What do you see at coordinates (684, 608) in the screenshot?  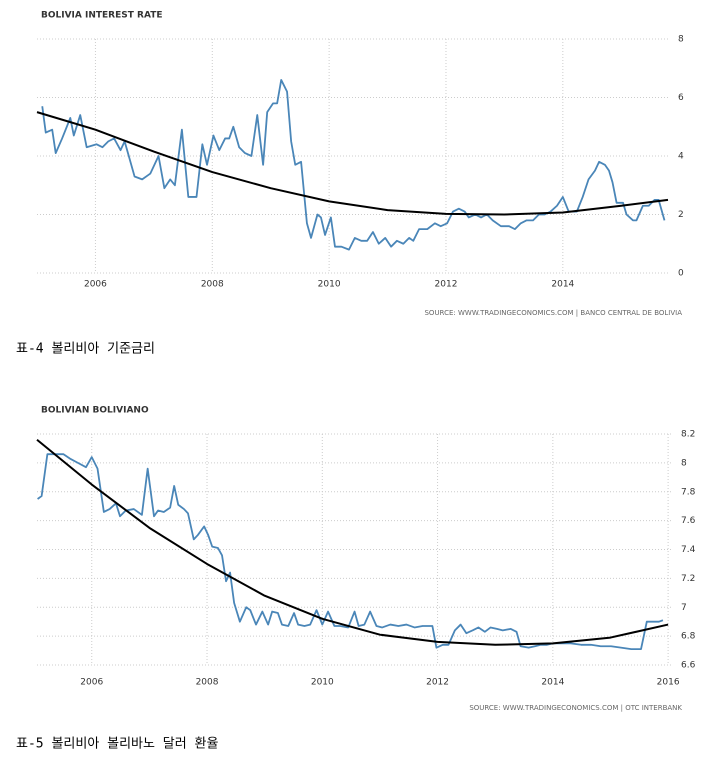 I see `y-tick-label: 7` at bounding box center [684, 608].